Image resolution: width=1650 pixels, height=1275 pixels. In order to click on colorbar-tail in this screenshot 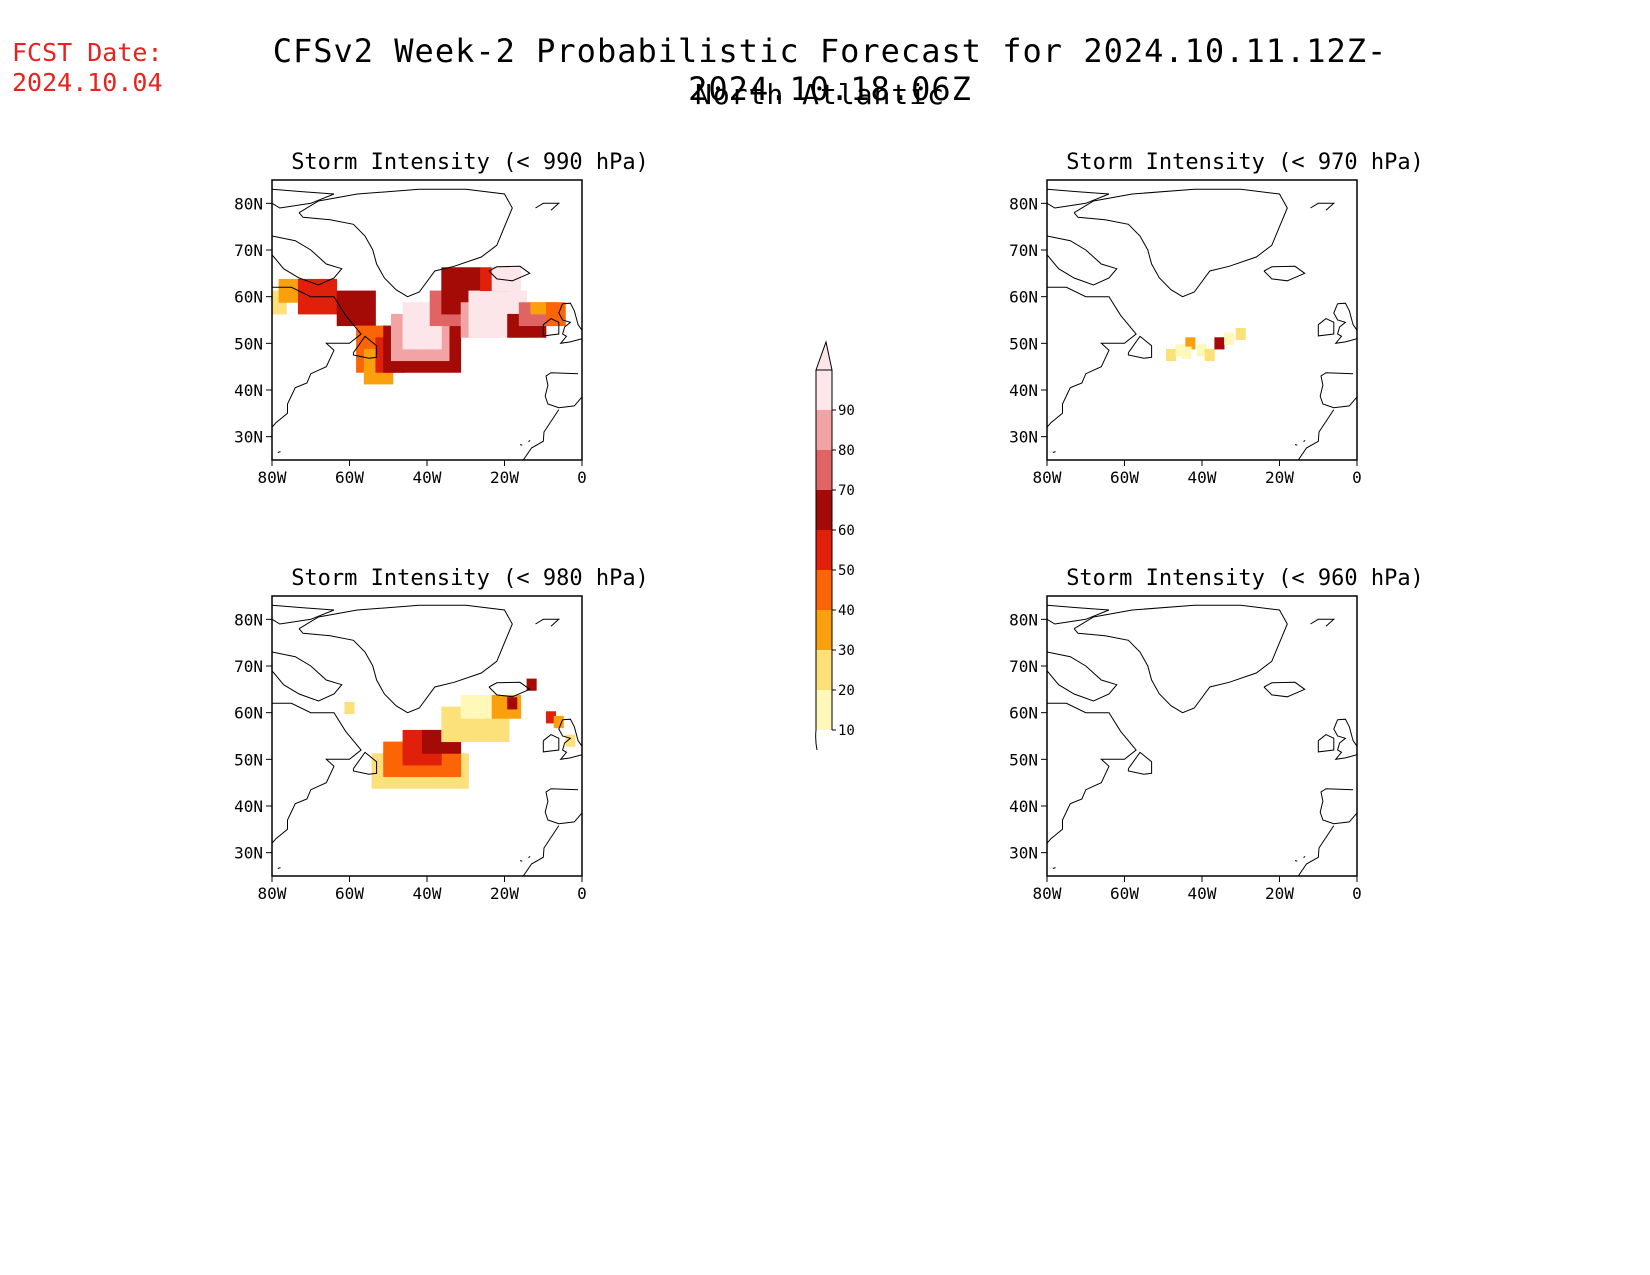, I will do `click(820, 750)`.